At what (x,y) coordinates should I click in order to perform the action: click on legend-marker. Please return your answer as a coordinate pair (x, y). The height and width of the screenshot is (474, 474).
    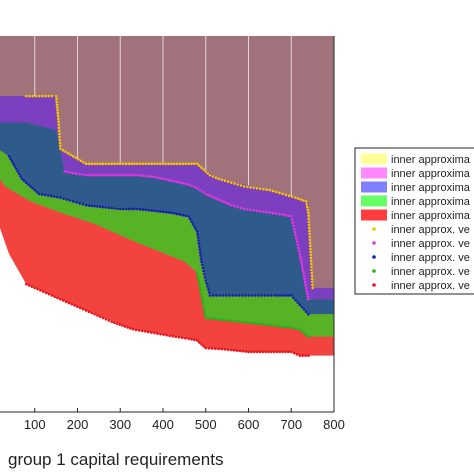
    Looking at the image, I should click on (374, 229).